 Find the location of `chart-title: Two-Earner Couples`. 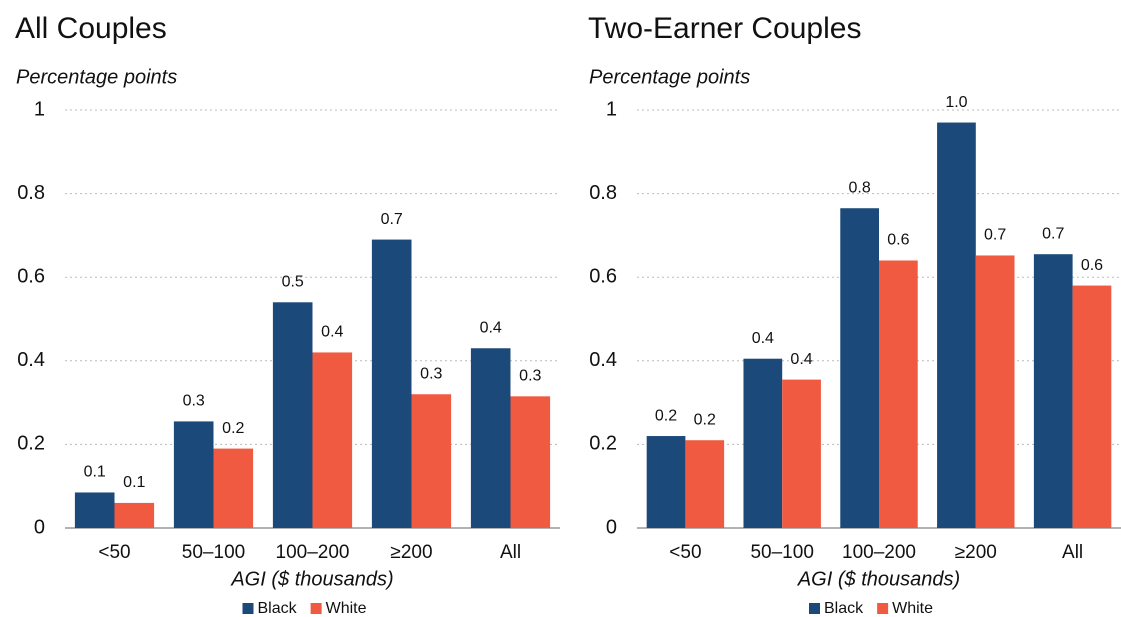

chart-title: Two-Earner Couples is located at coordinates (724, 28).